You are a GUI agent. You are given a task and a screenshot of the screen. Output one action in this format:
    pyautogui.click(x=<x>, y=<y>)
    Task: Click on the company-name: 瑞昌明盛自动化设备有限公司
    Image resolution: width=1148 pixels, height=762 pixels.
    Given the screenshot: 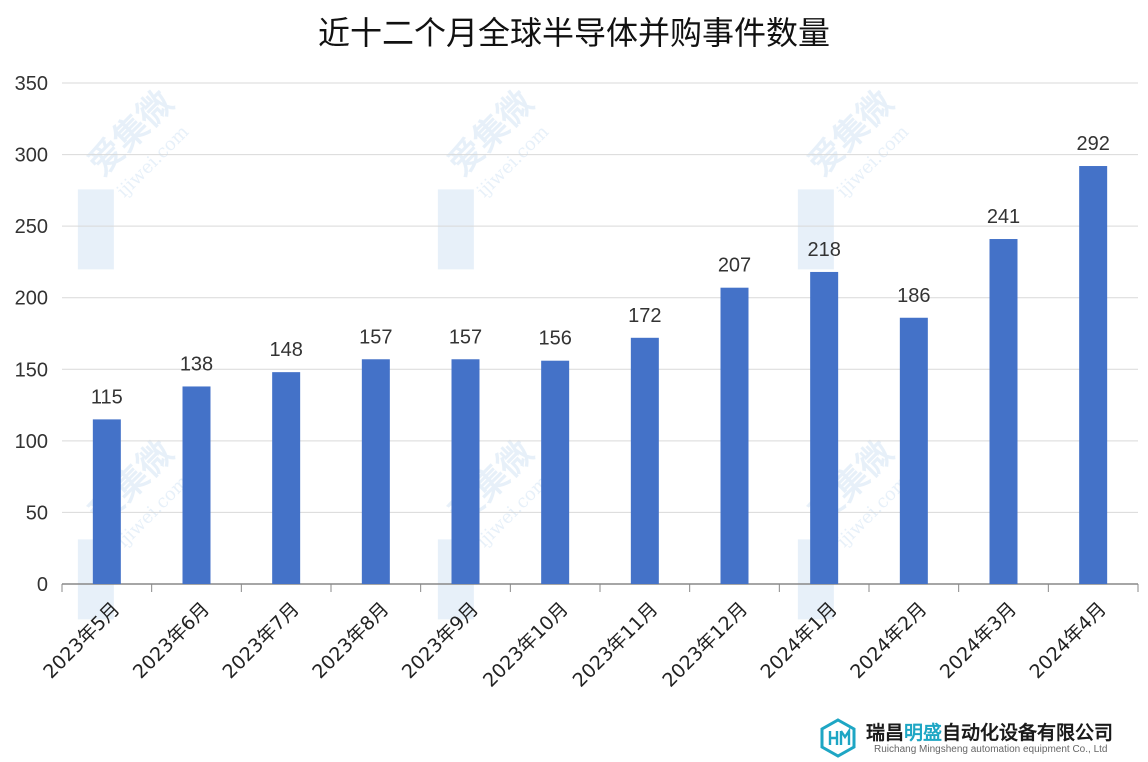 What is the action you would take?
    pyautogui.click(x=990, y=733)
    